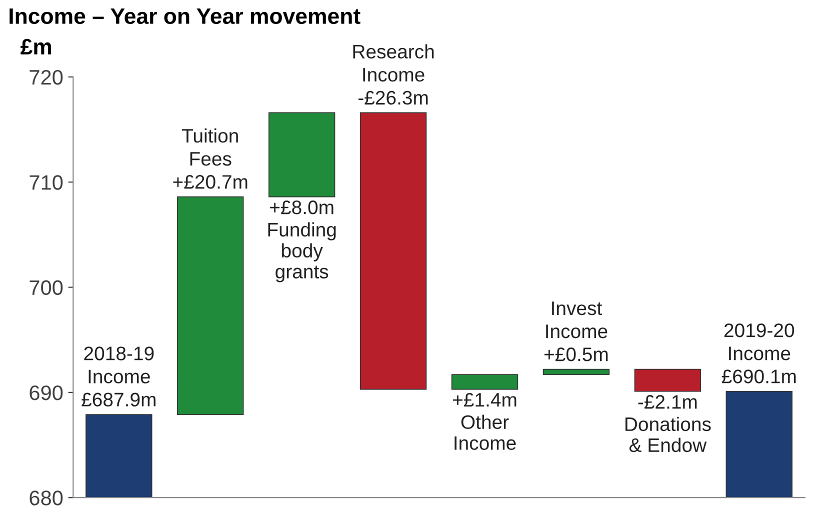 The width and height of the screenshot is (813, 513). What do you see at coordinates (119, 365) in the screenshot?
I see `x-tick-label: 2018-19 Income` at bounding box center [119, 365].